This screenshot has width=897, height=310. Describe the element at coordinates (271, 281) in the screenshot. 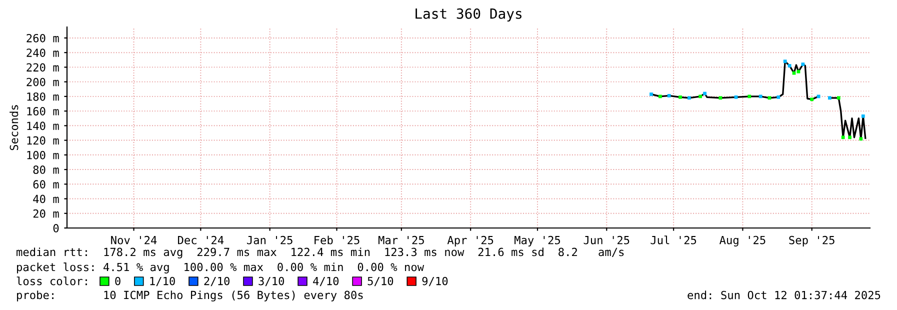

I see `legend-label: 3/10` at that location.